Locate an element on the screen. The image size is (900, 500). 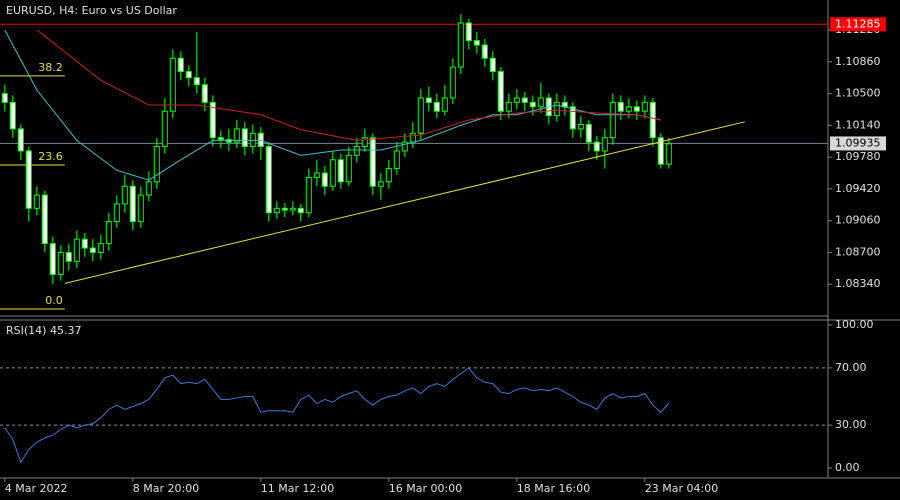
rsi-title: RSI(14) 45.37 is located at coordinates (43, 330).